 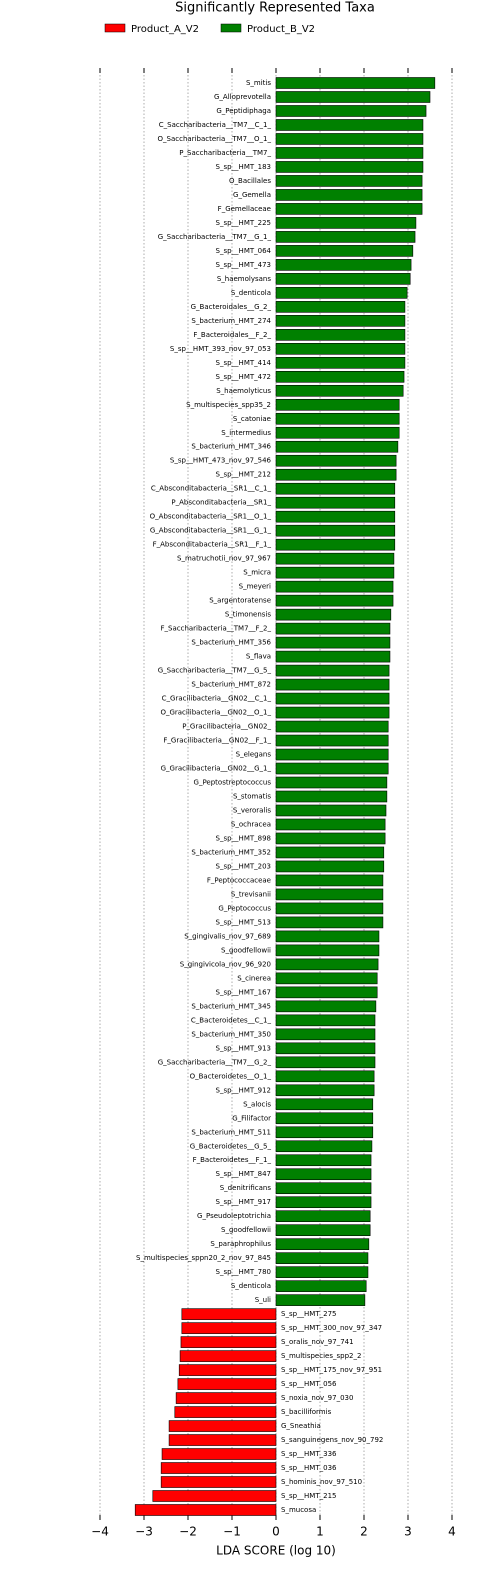 What do you see at coordinates (251, 1118) in the screenshot?
I see `category-label: G_Filifactor` at bounding box center [251, 1118].